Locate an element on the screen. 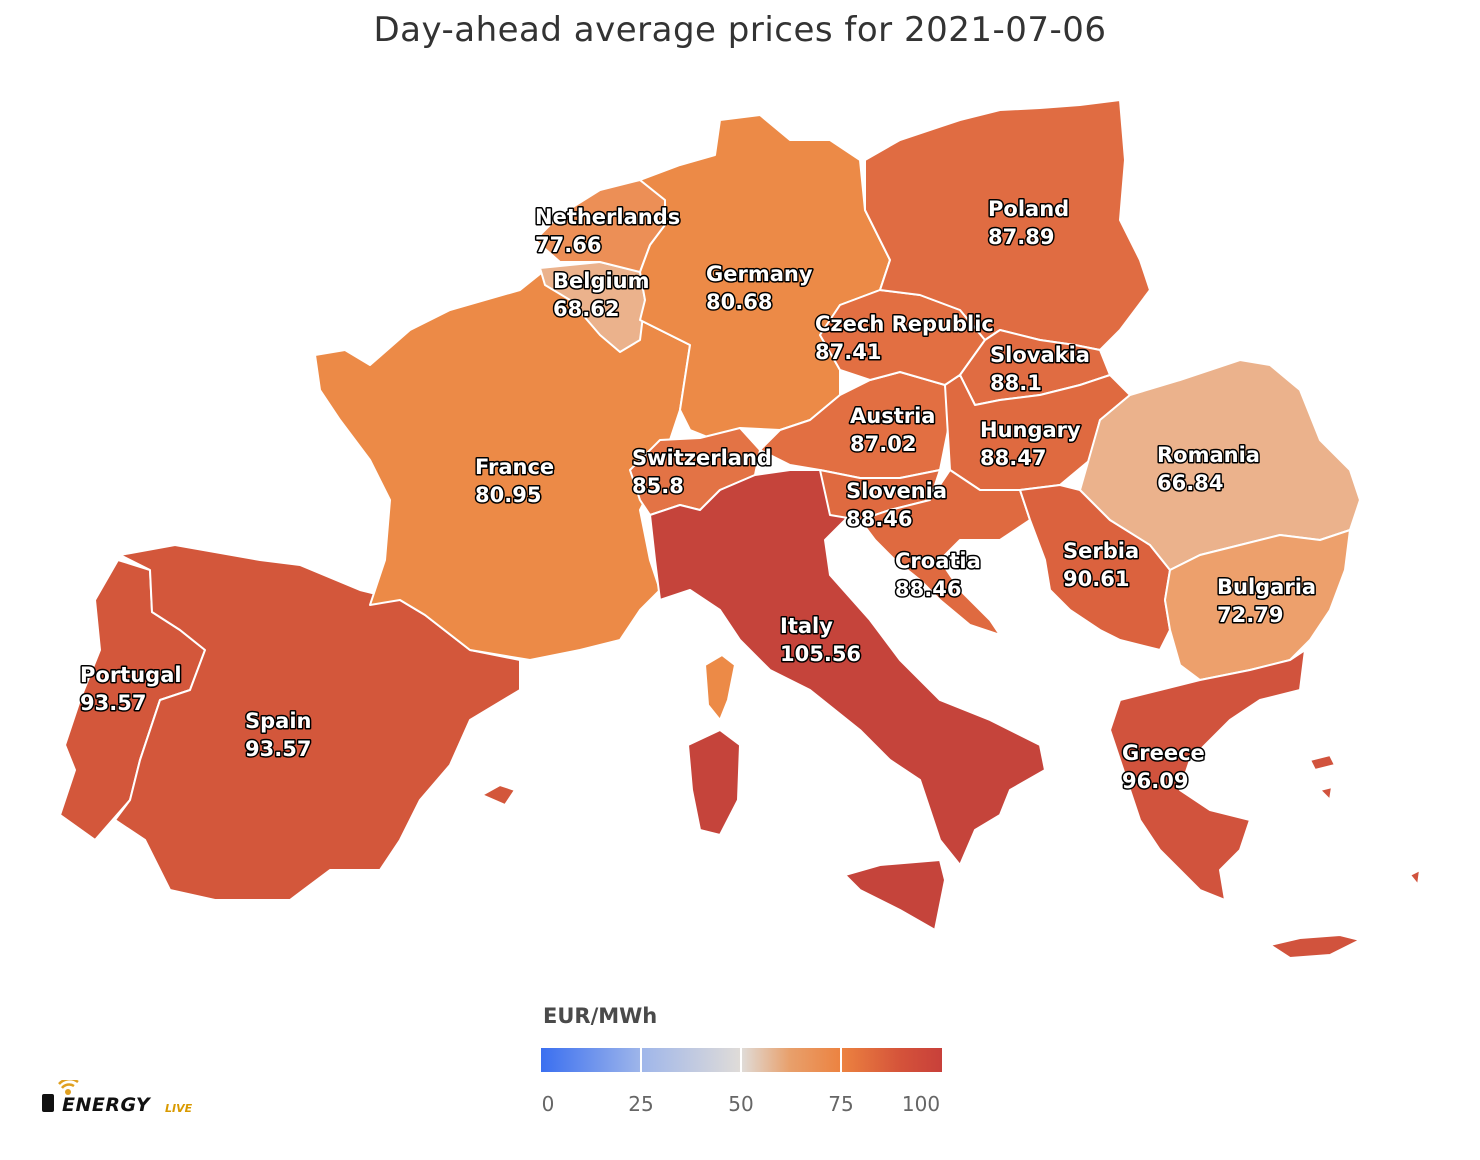  country-name-germany: Germany is located at coordinates (759, 274).